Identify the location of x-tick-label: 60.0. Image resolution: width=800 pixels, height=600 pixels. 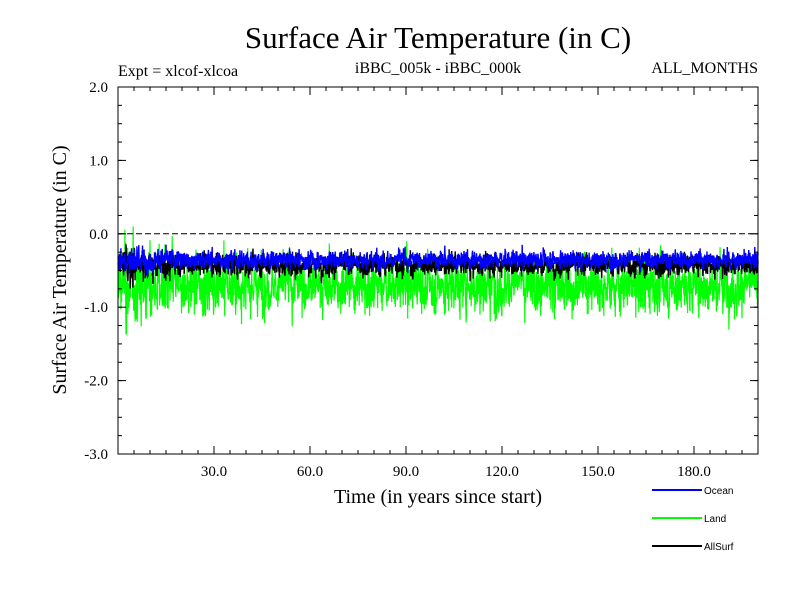
(310, 472).